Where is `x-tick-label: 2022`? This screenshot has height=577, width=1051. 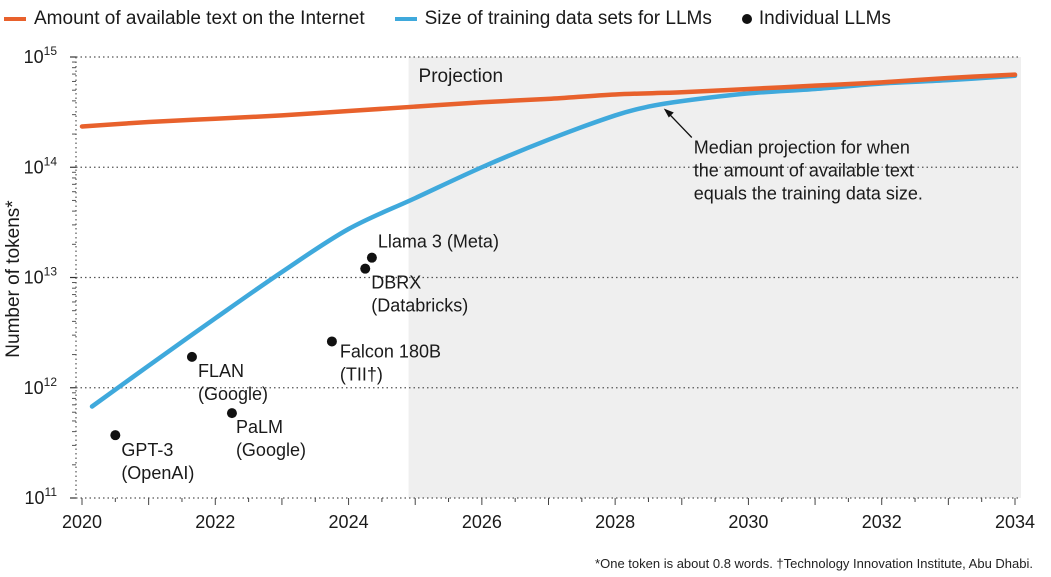
x-tick-label: 2022 is located at coordinates (215, 522).